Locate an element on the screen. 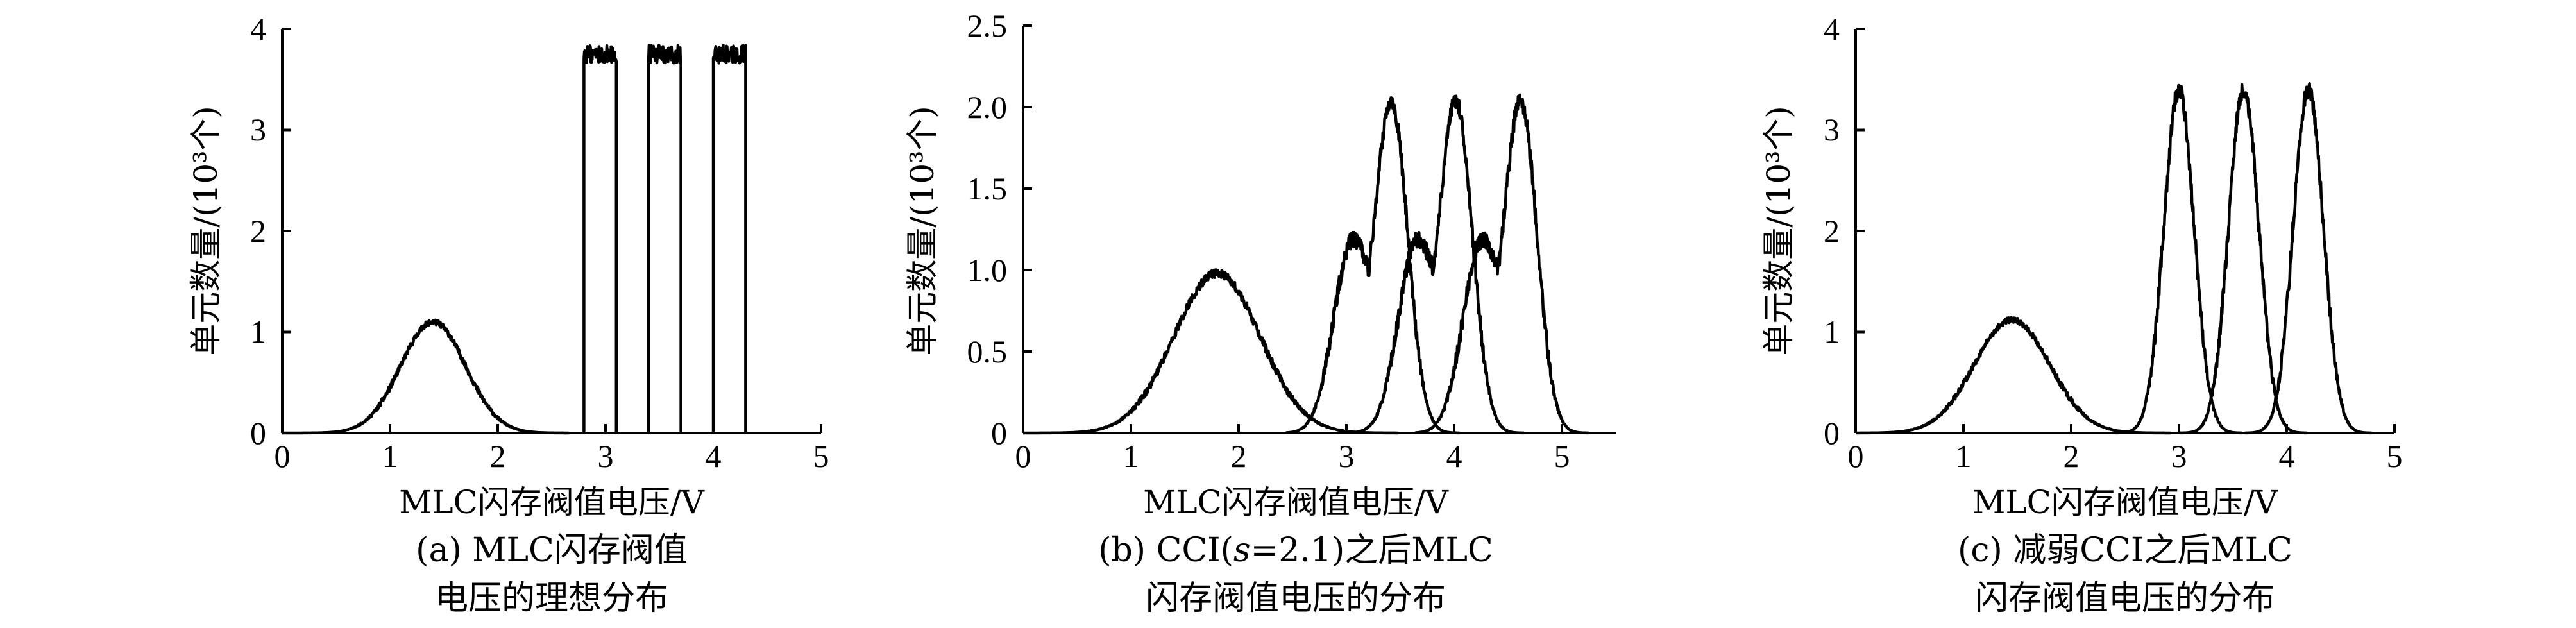 This screenshot has width=2576, height=628. panel-b-ytick-4: 2.0 is located at coordinates (987, 107).